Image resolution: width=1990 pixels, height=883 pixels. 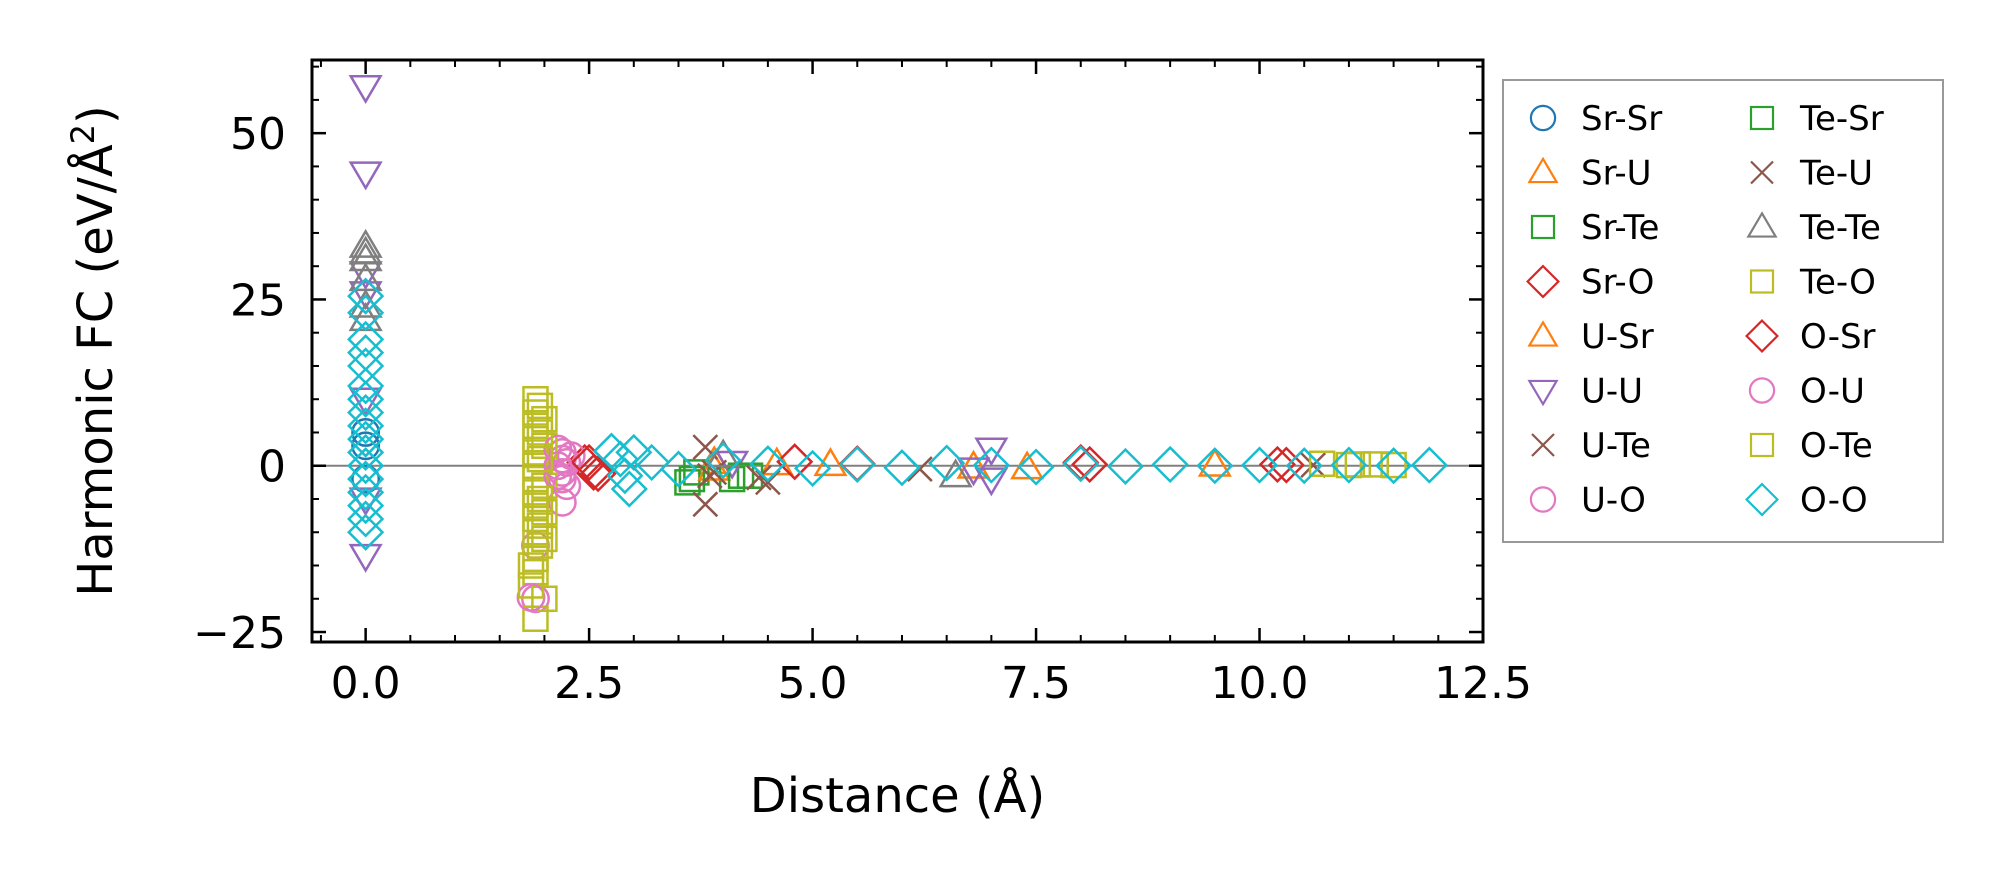 I want to click on x-tick-label: 7.5, so click(x=1036, y=683).